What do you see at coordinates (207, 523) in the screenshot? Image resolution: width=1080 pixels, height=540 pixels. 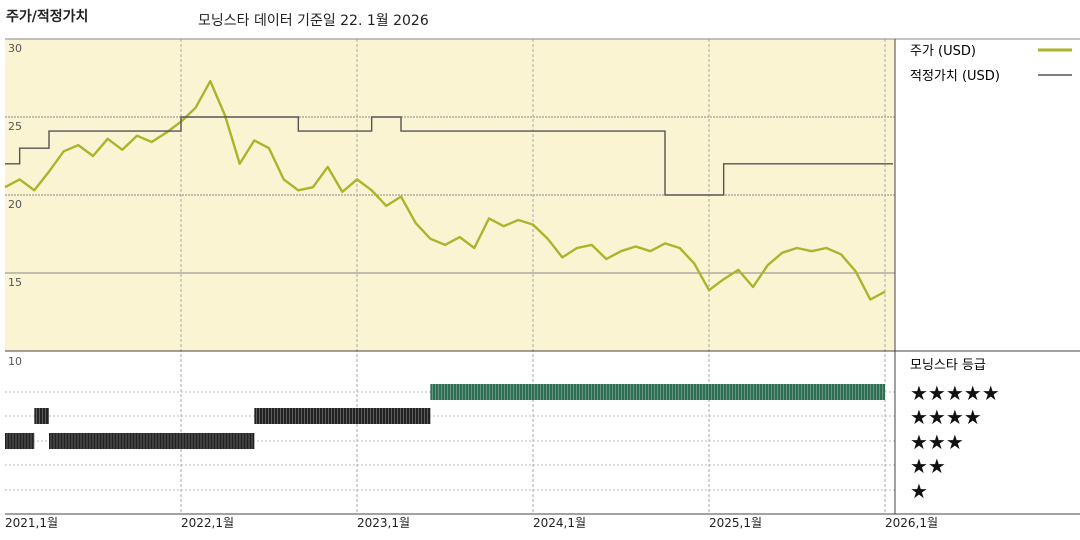 I see `x-tick-label: 2022,1월` at bounding box center [207, 523].